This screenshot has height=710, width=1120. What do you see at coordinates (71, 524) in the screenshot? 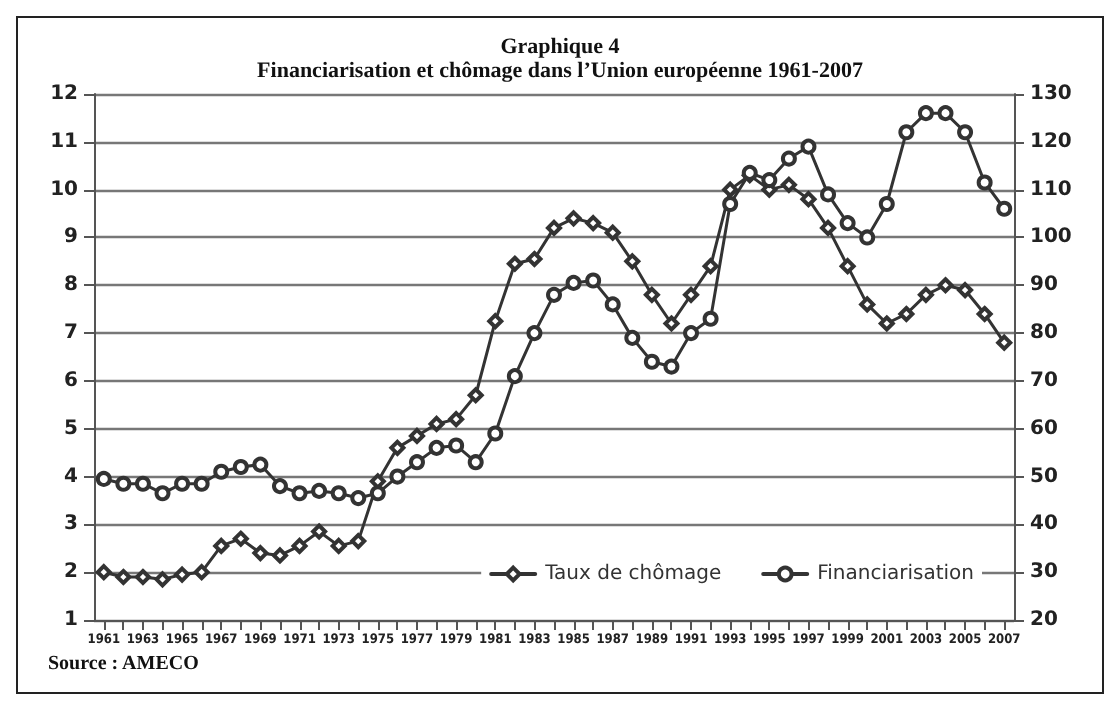
I see `y-tick-label: 3` at bounding box center [71, 524].